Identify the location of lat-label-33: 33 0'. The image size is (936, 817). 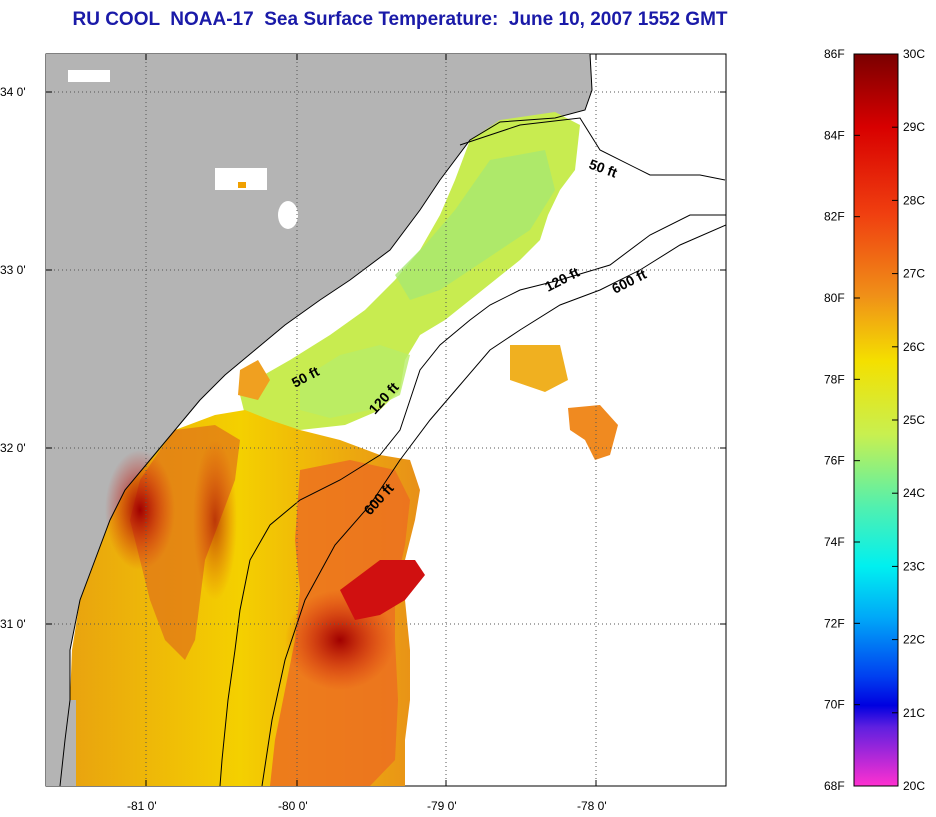
(13, 270).